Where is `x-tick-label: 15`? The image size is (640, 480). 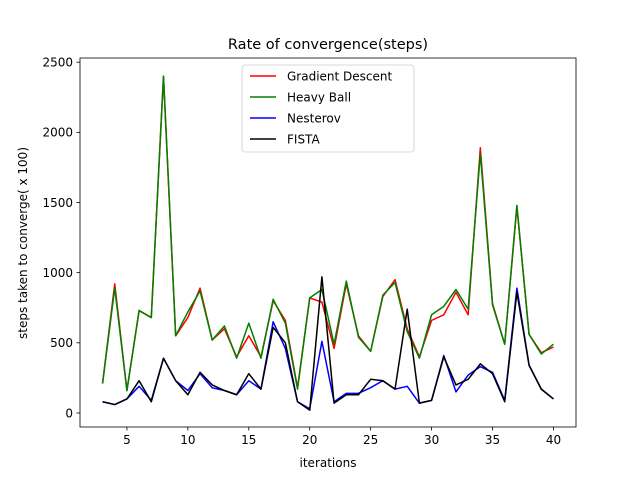 x-tick-label: 15 is located at coordinates (248, 440).